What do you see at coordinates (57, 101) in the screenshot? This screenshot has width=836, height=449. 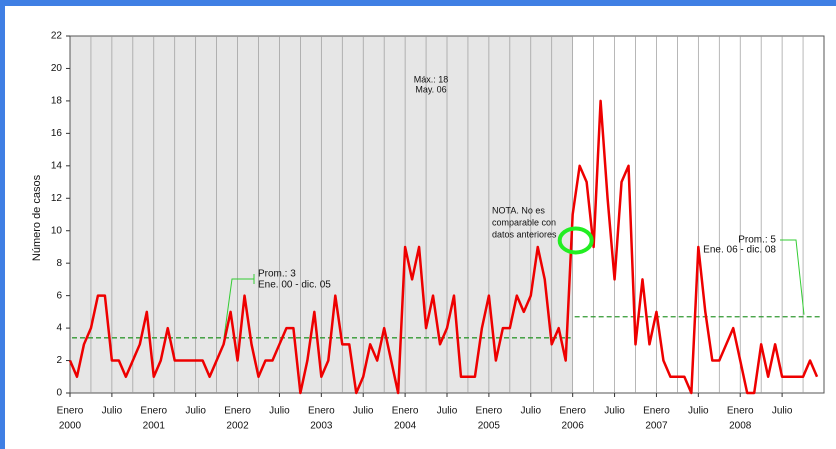 I see `y-tick-label: 18` at bounding box center [57, 101].